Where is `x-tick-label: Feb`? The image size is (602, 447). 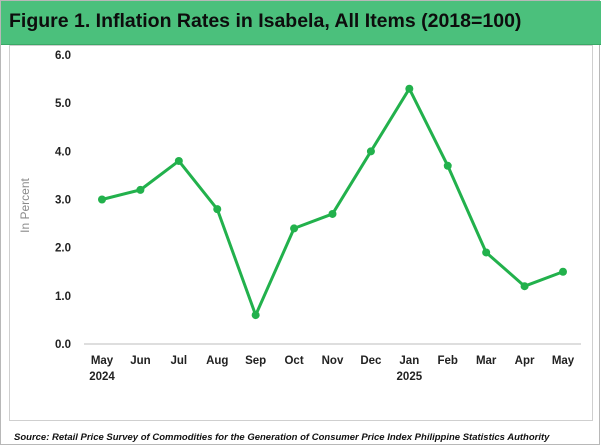 x-tick-label: Feb is located at coordinates (448, 361).